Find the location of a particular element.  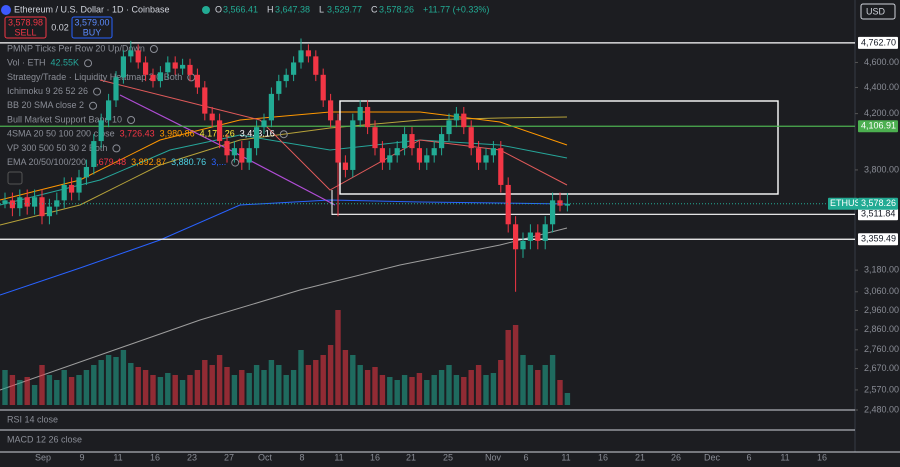

currency-select is located at coordinates (878, 11).